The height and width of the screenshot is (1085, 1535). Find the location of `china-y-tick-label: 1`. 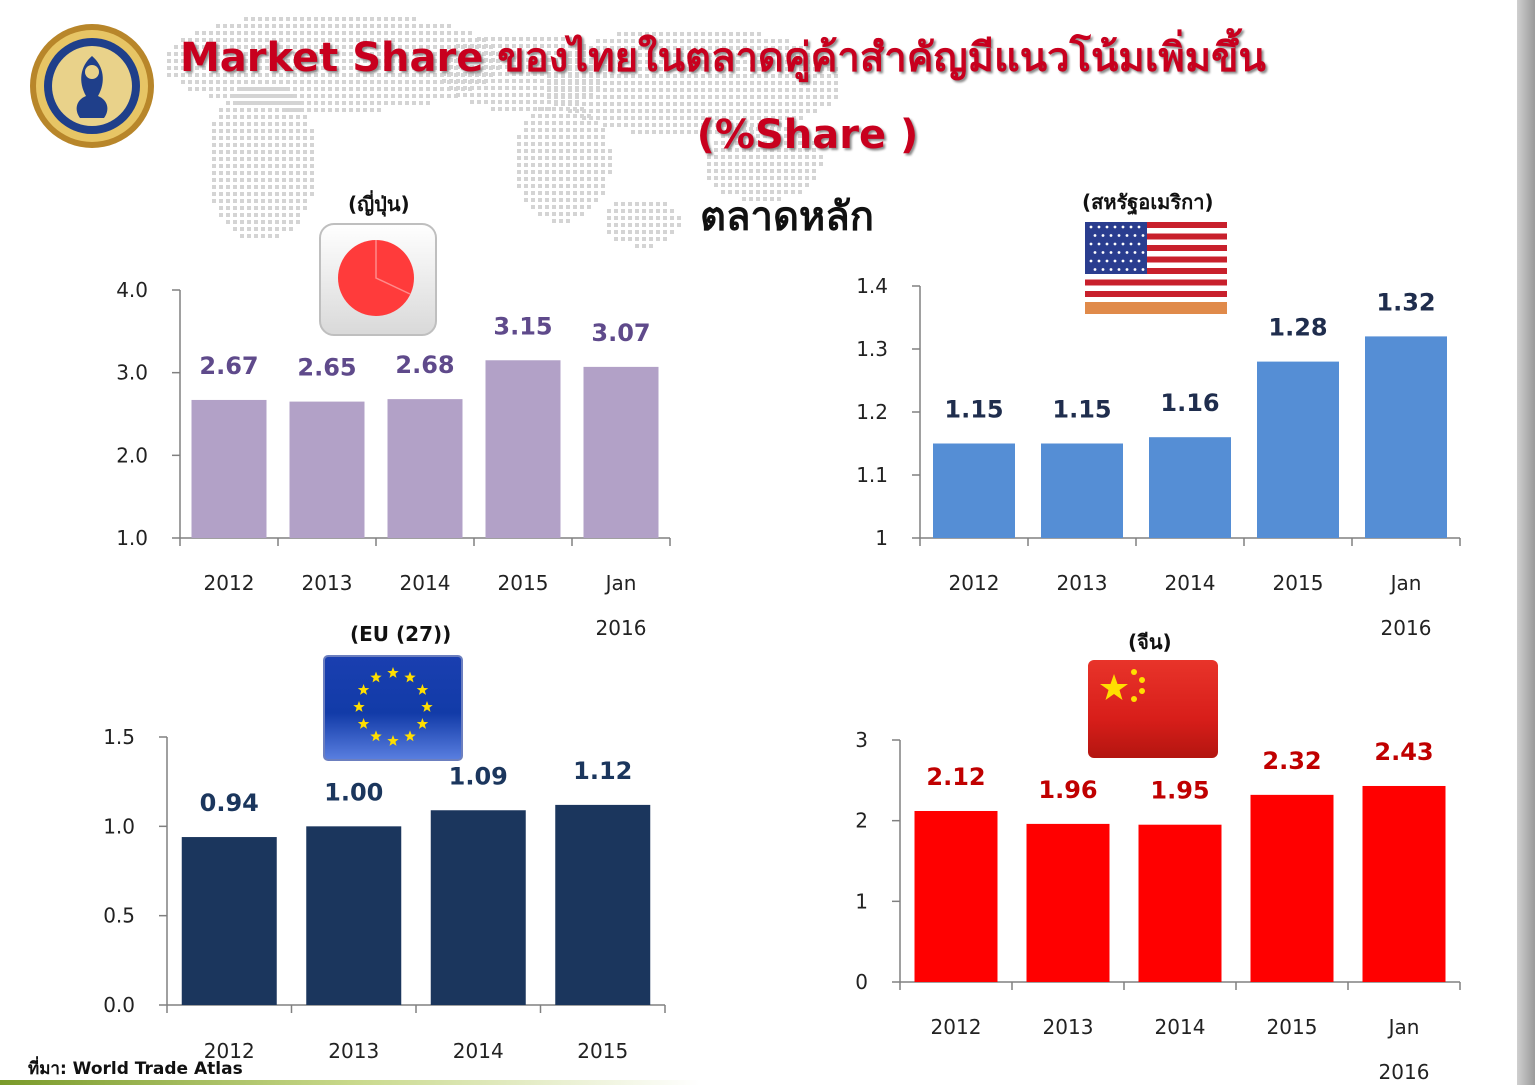

china-y-tick-label: 1 is located at coordinates (861, 901).